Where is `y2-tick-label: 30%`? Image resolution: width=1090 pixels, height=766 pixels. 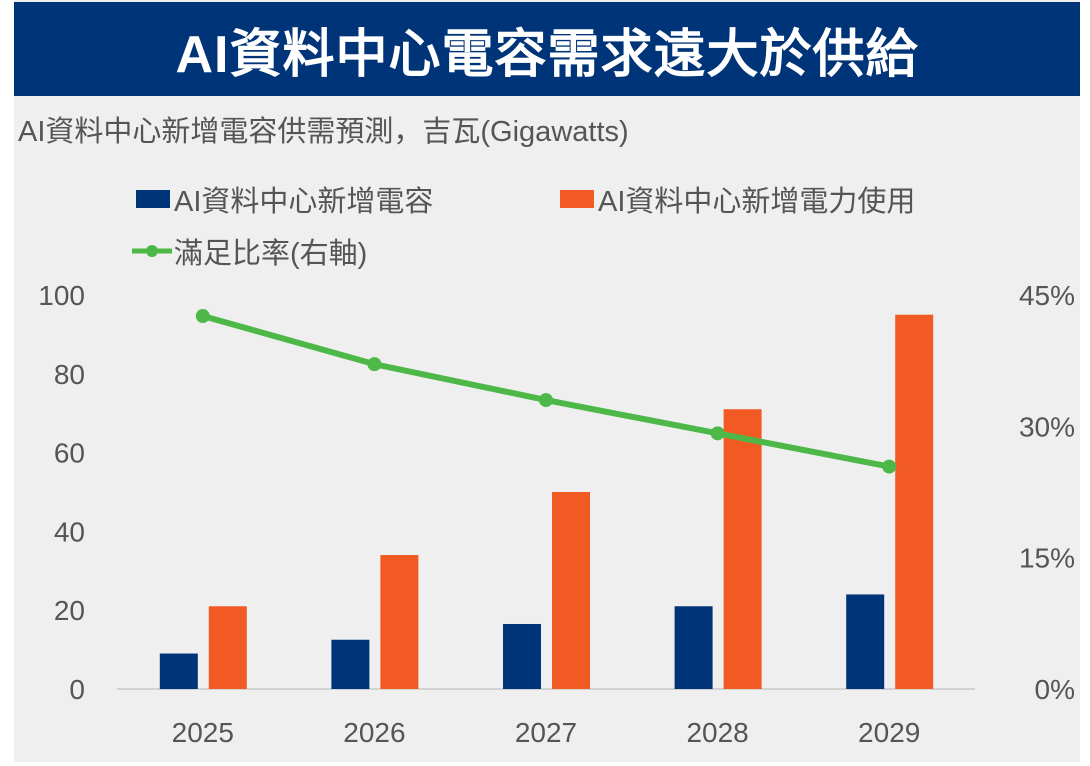 y2-tick-label: 30% is located at coordinates (1047, 426).